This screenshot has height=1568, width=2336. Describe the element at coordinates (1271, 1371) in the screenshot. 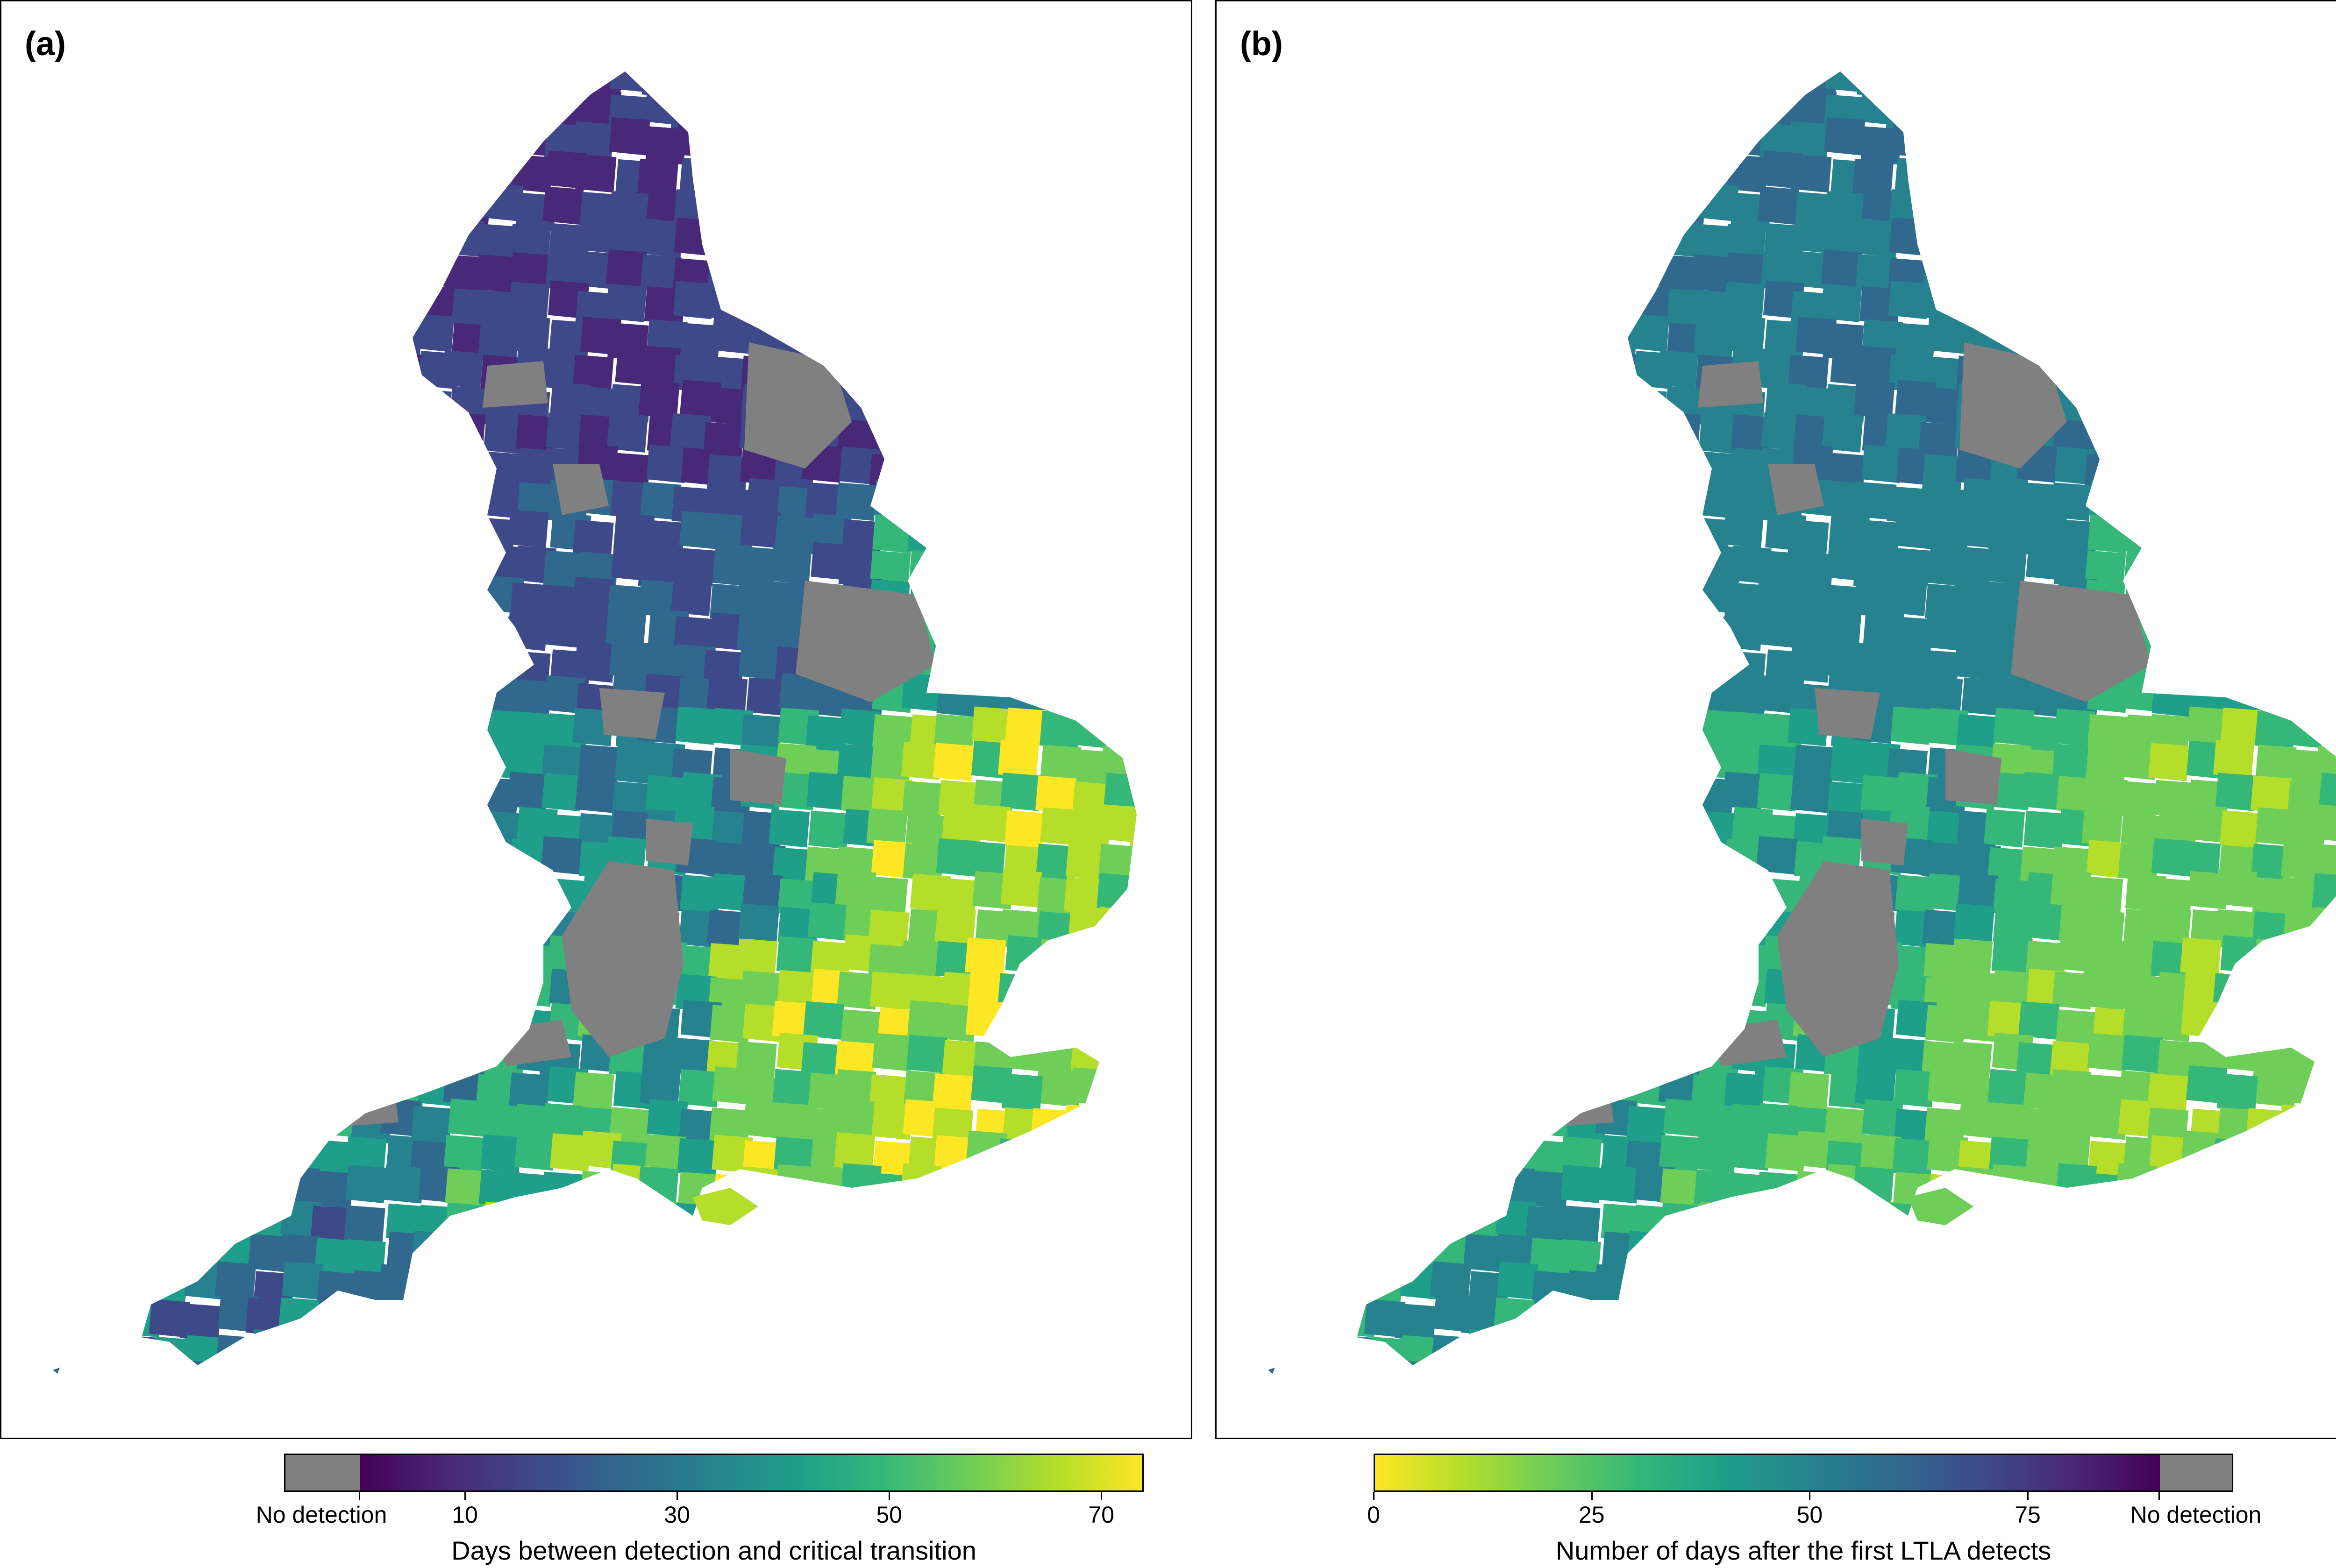

I see `panel-b-isles-of-scilly` at that location.